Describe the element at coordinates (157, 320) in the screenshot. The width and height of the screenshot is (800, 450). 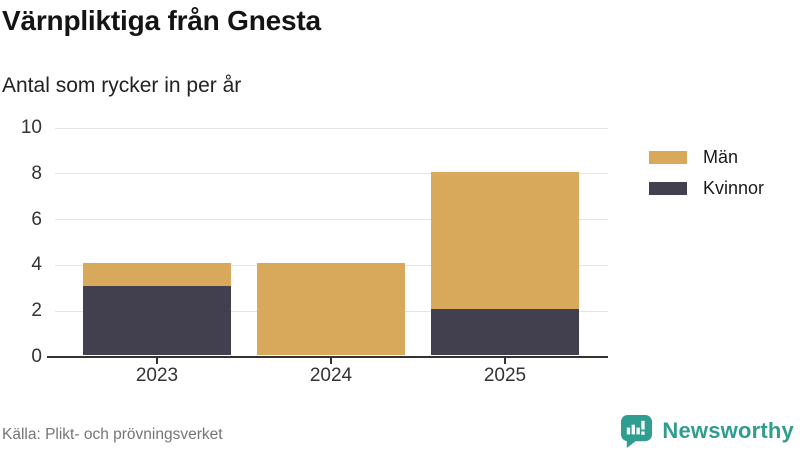
I see `bar-segment-2023-kvinnor` at that location.